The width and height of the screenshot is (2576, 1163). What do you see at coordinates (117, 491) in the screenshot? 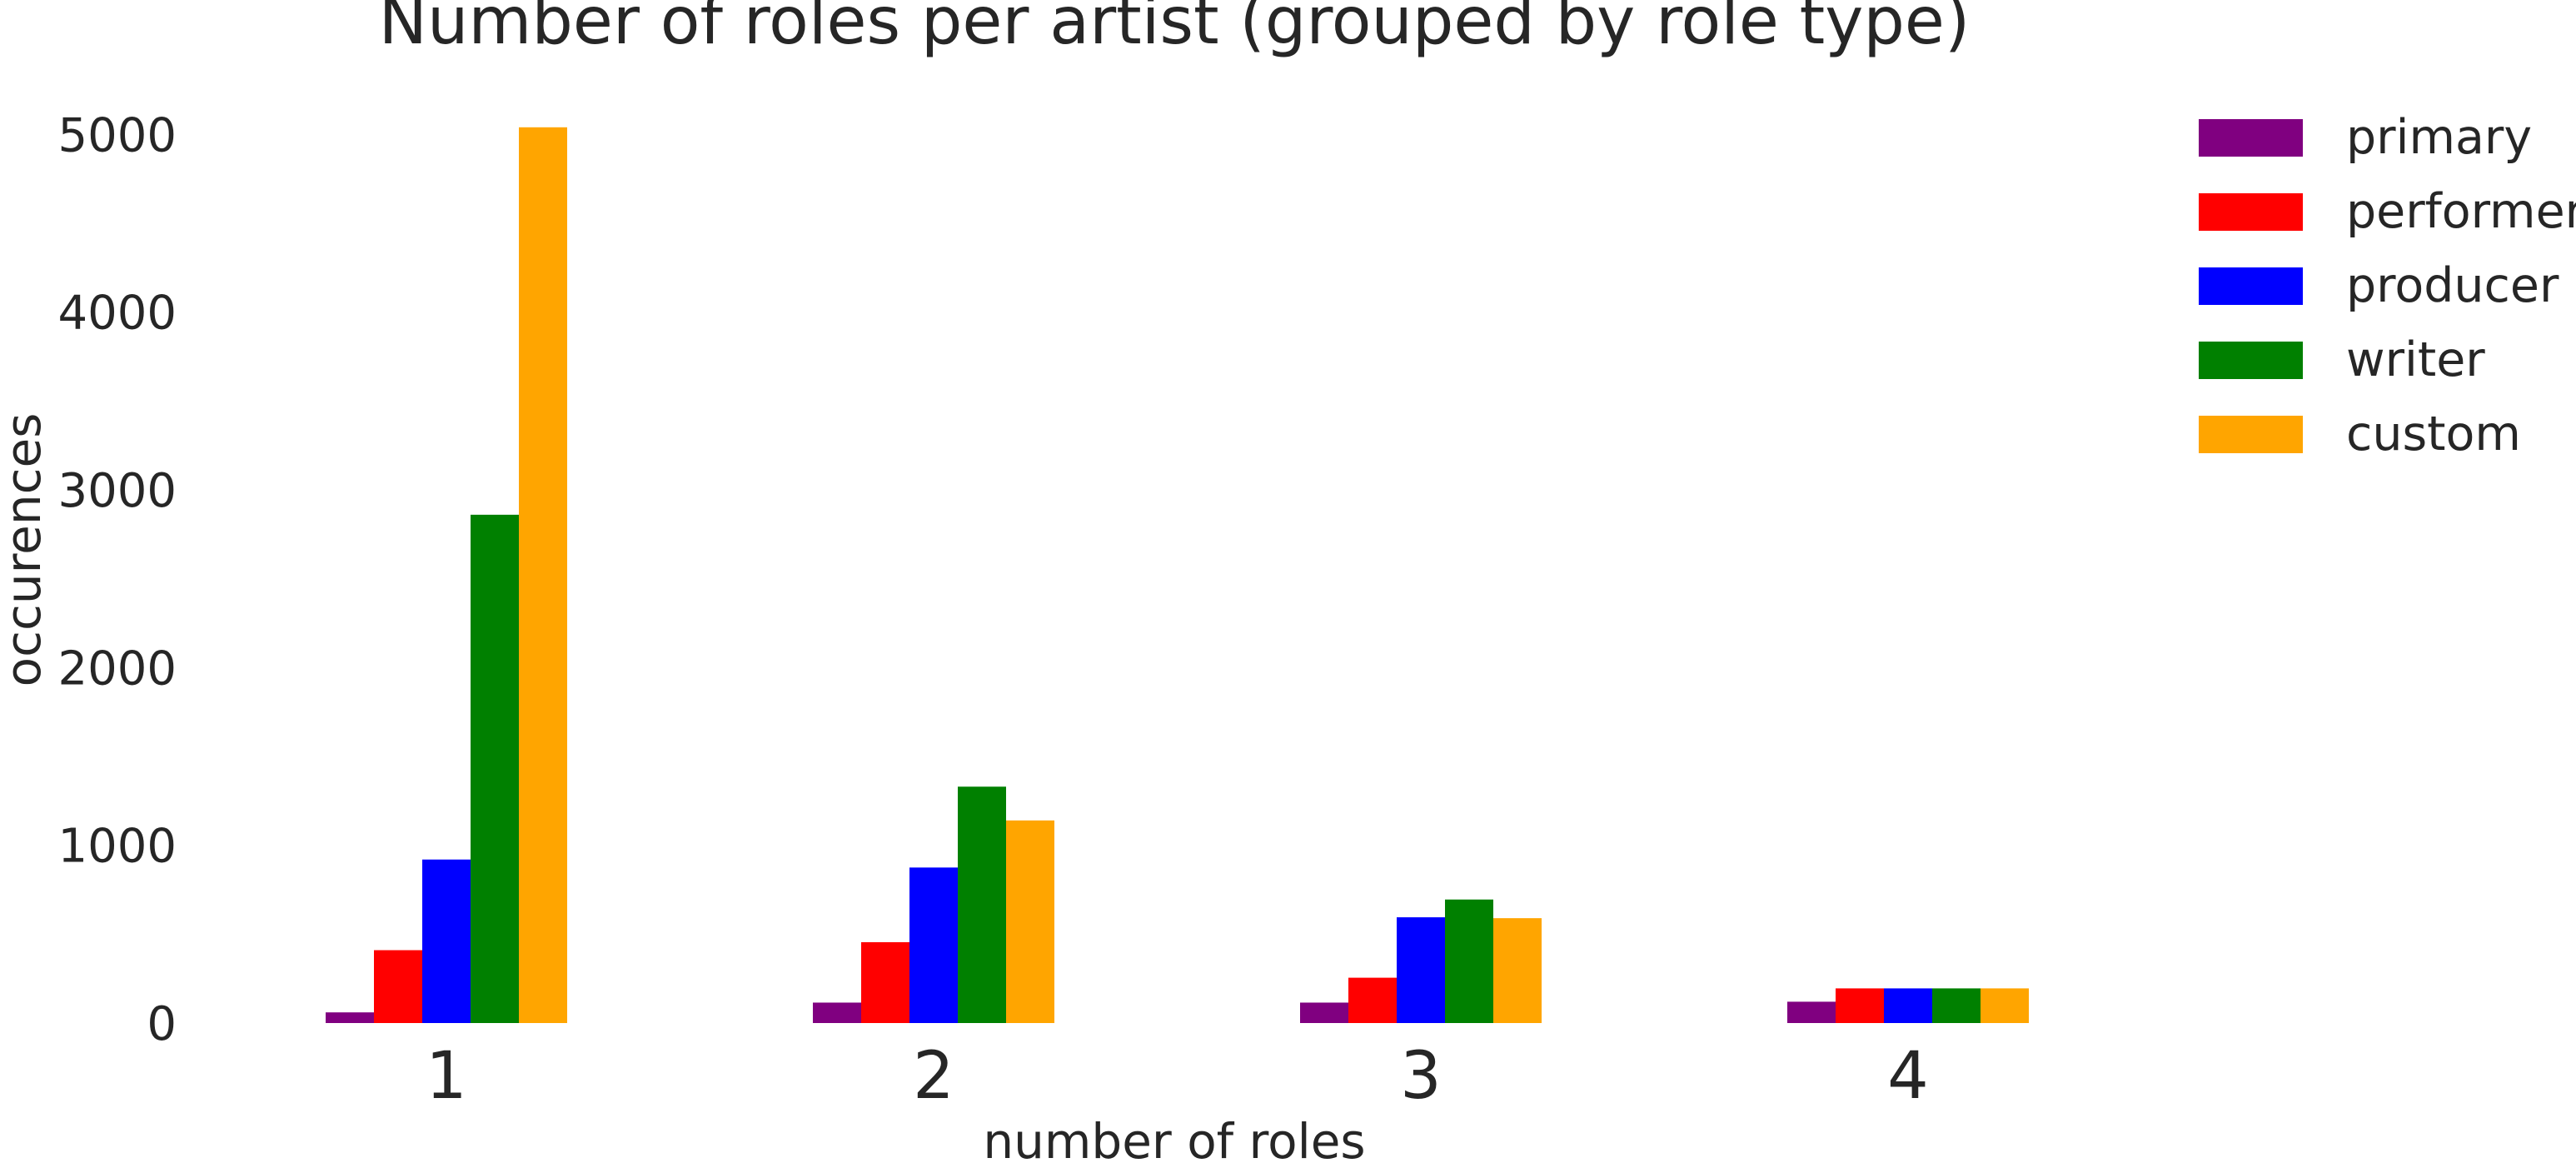
I see `y-tick-label: 3000` at bounding box center [117, 491].